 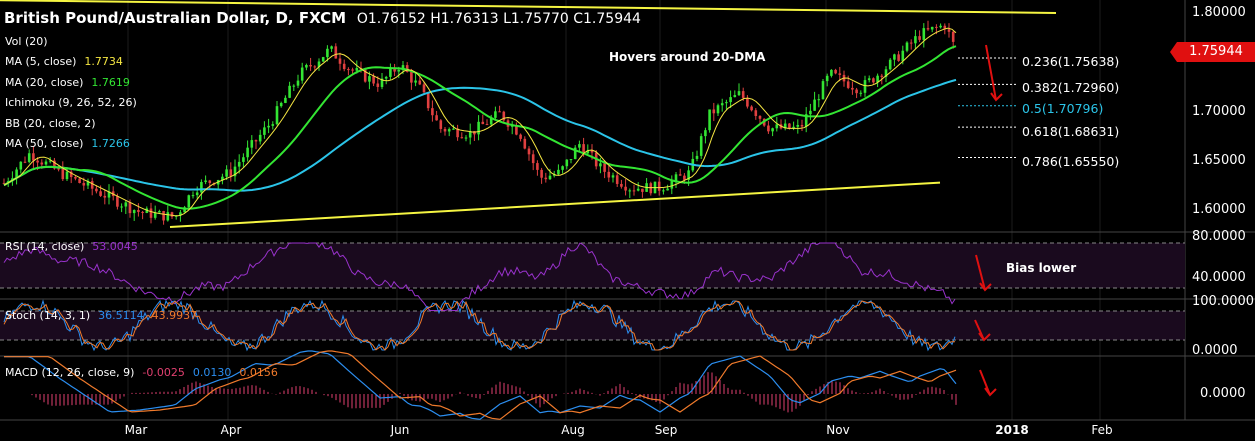 What do you see at coordinates (1219, 236) in the screenshot?
I see `rsi-axis-80: 80.0000` at bounding box center [1219, 236].